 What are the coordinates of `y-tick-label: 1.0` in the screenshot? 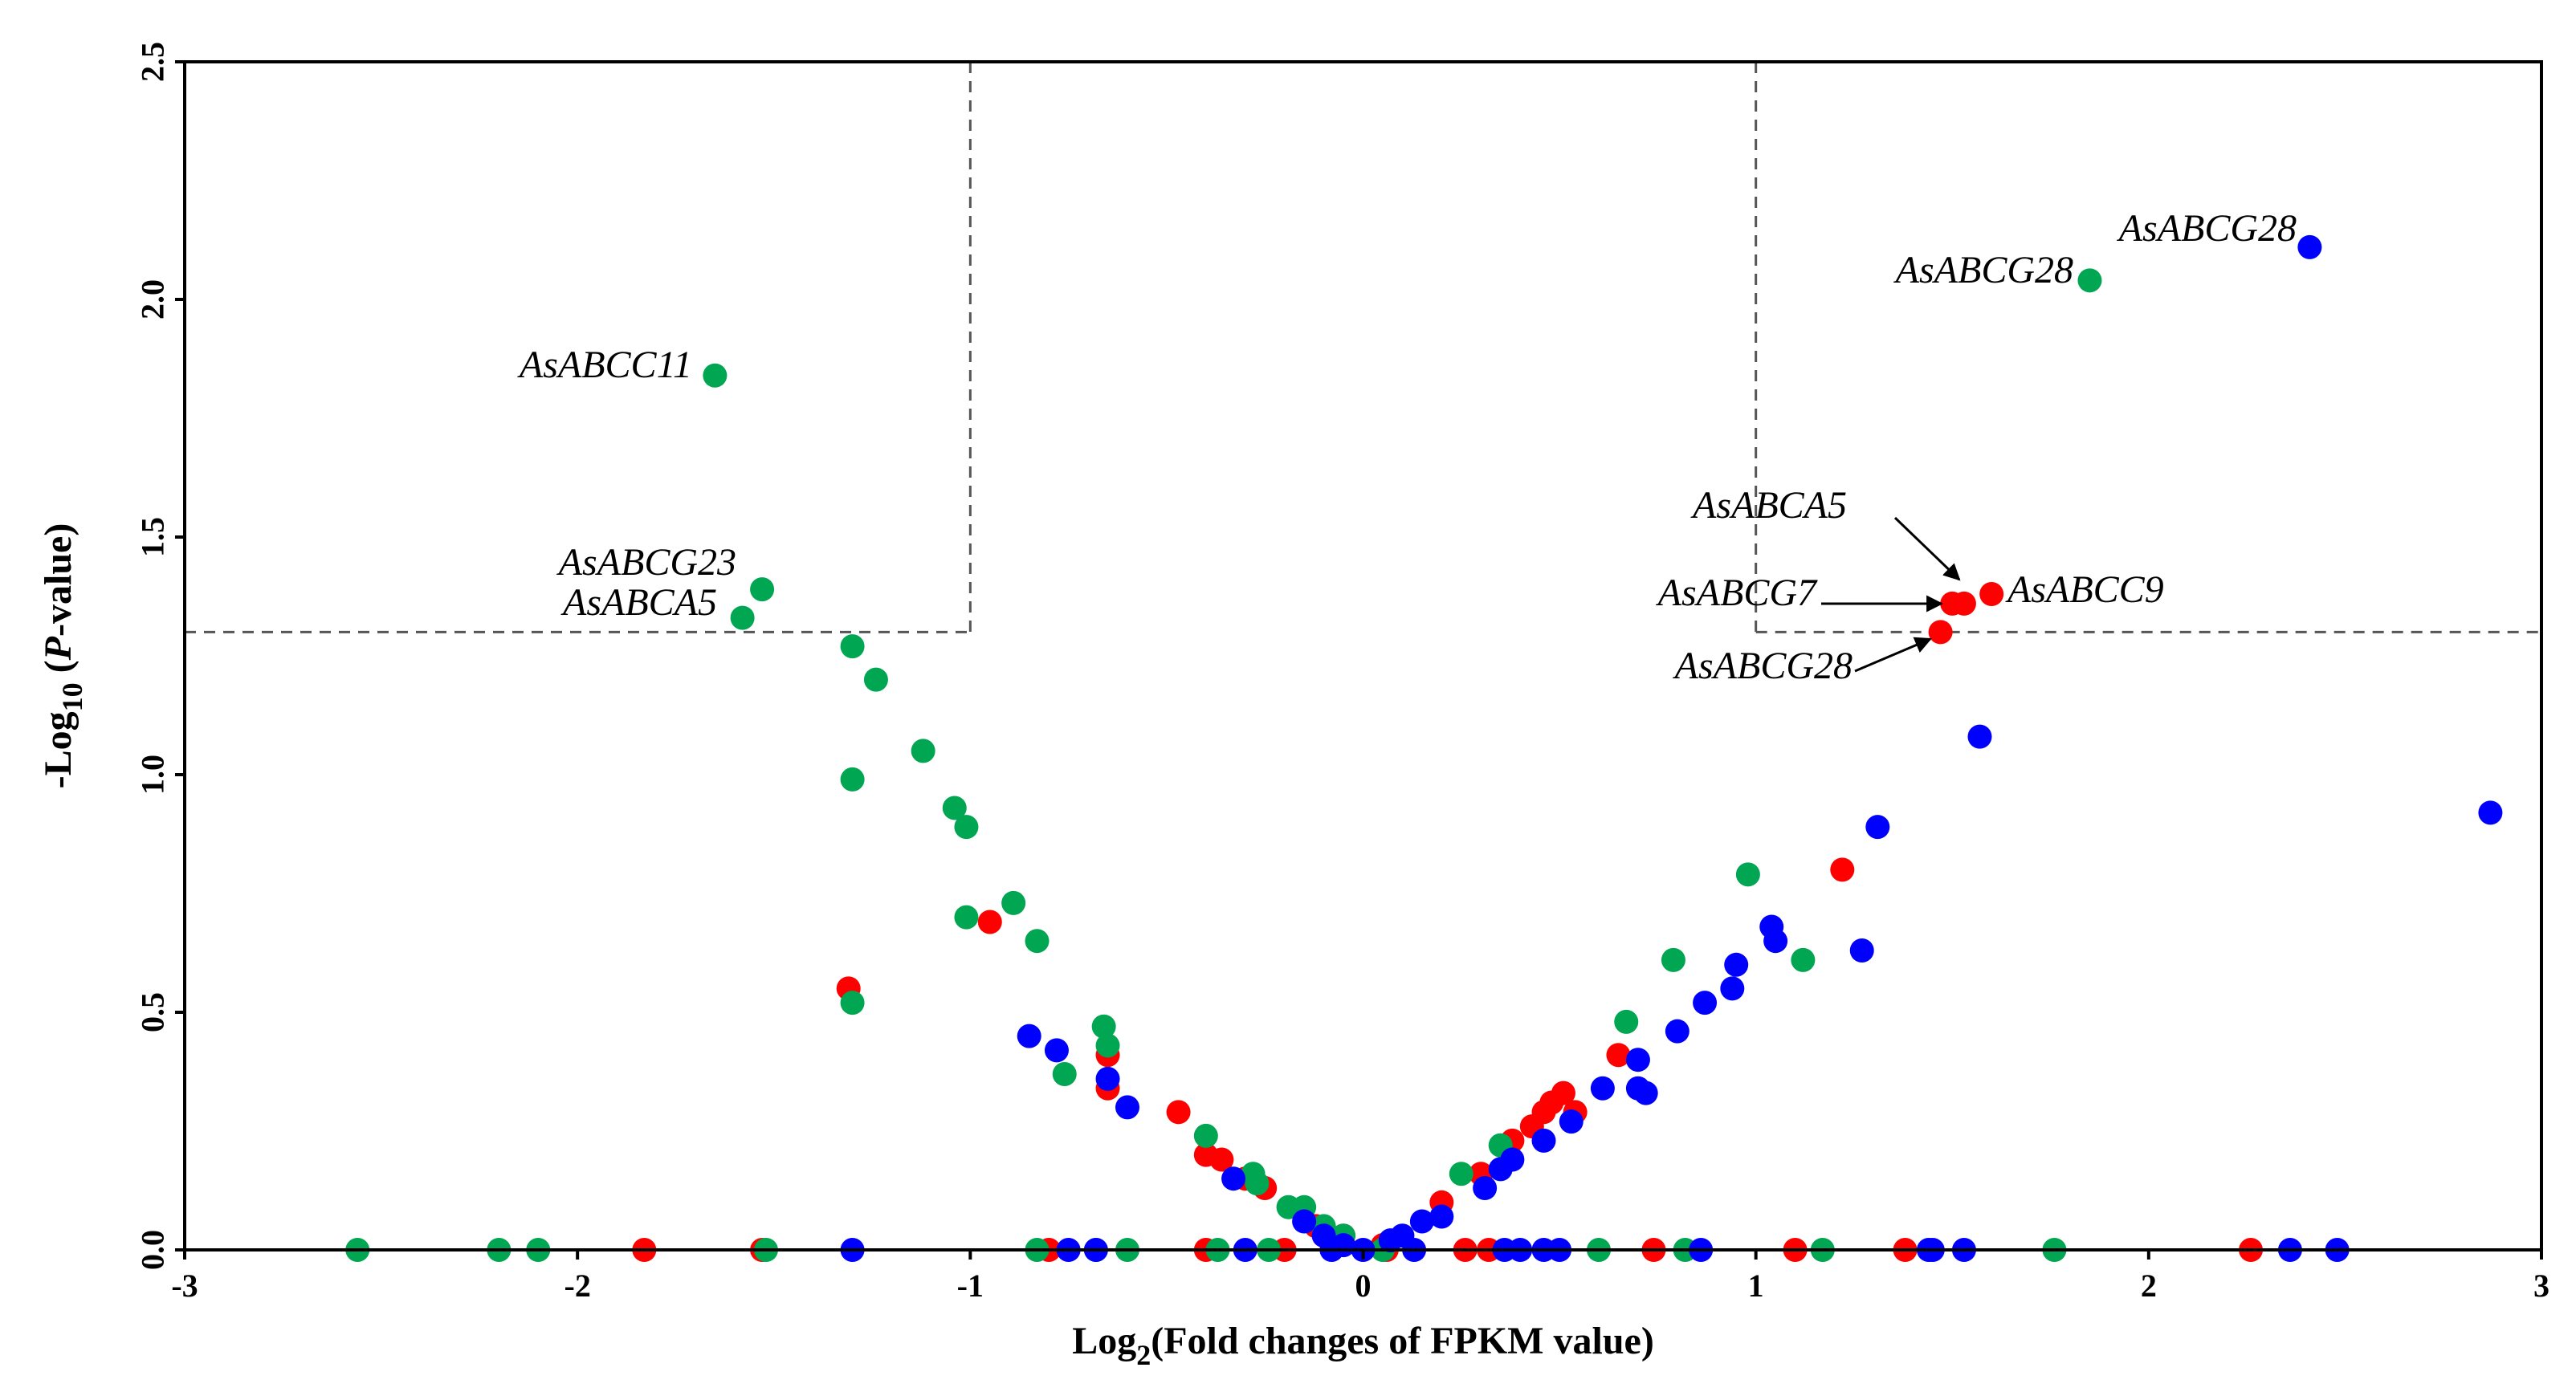 It's located at (153, 775).